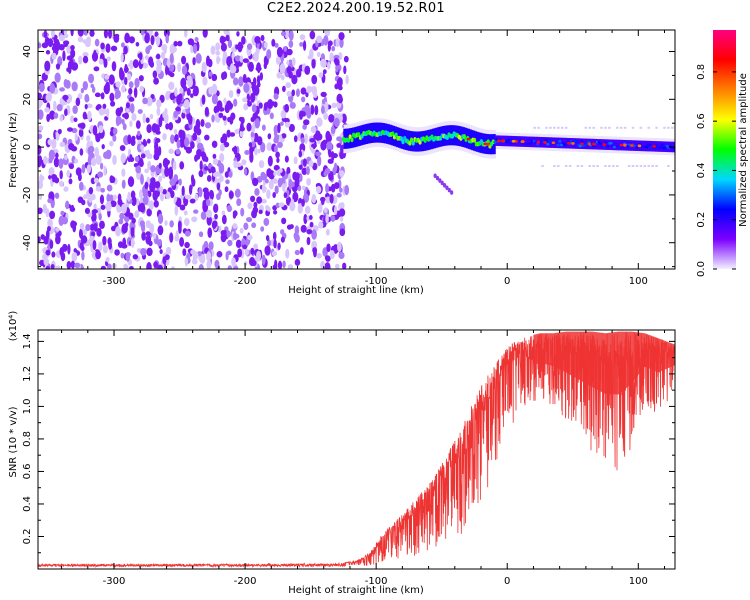 The height and width of the screenshot is (600, 750). I want to click on snr-y-tick-label: 0.4, so click(27, 504).